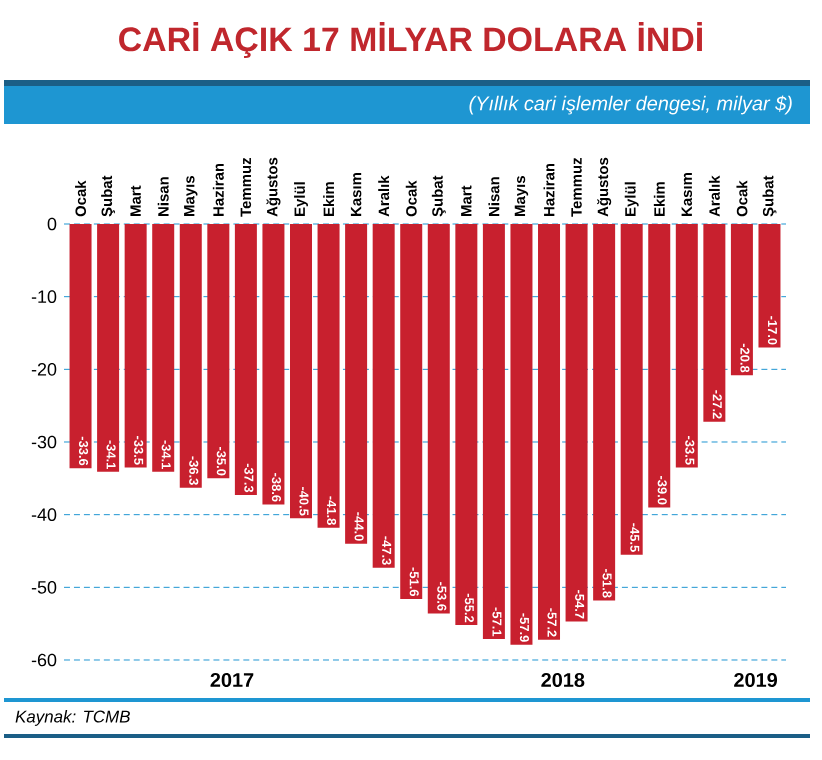 This screenshot has width=822, height=760. Describe the element at coordinates (72, 718) in the screenshot. I see `text: Kaynak: TCMB` at that location.